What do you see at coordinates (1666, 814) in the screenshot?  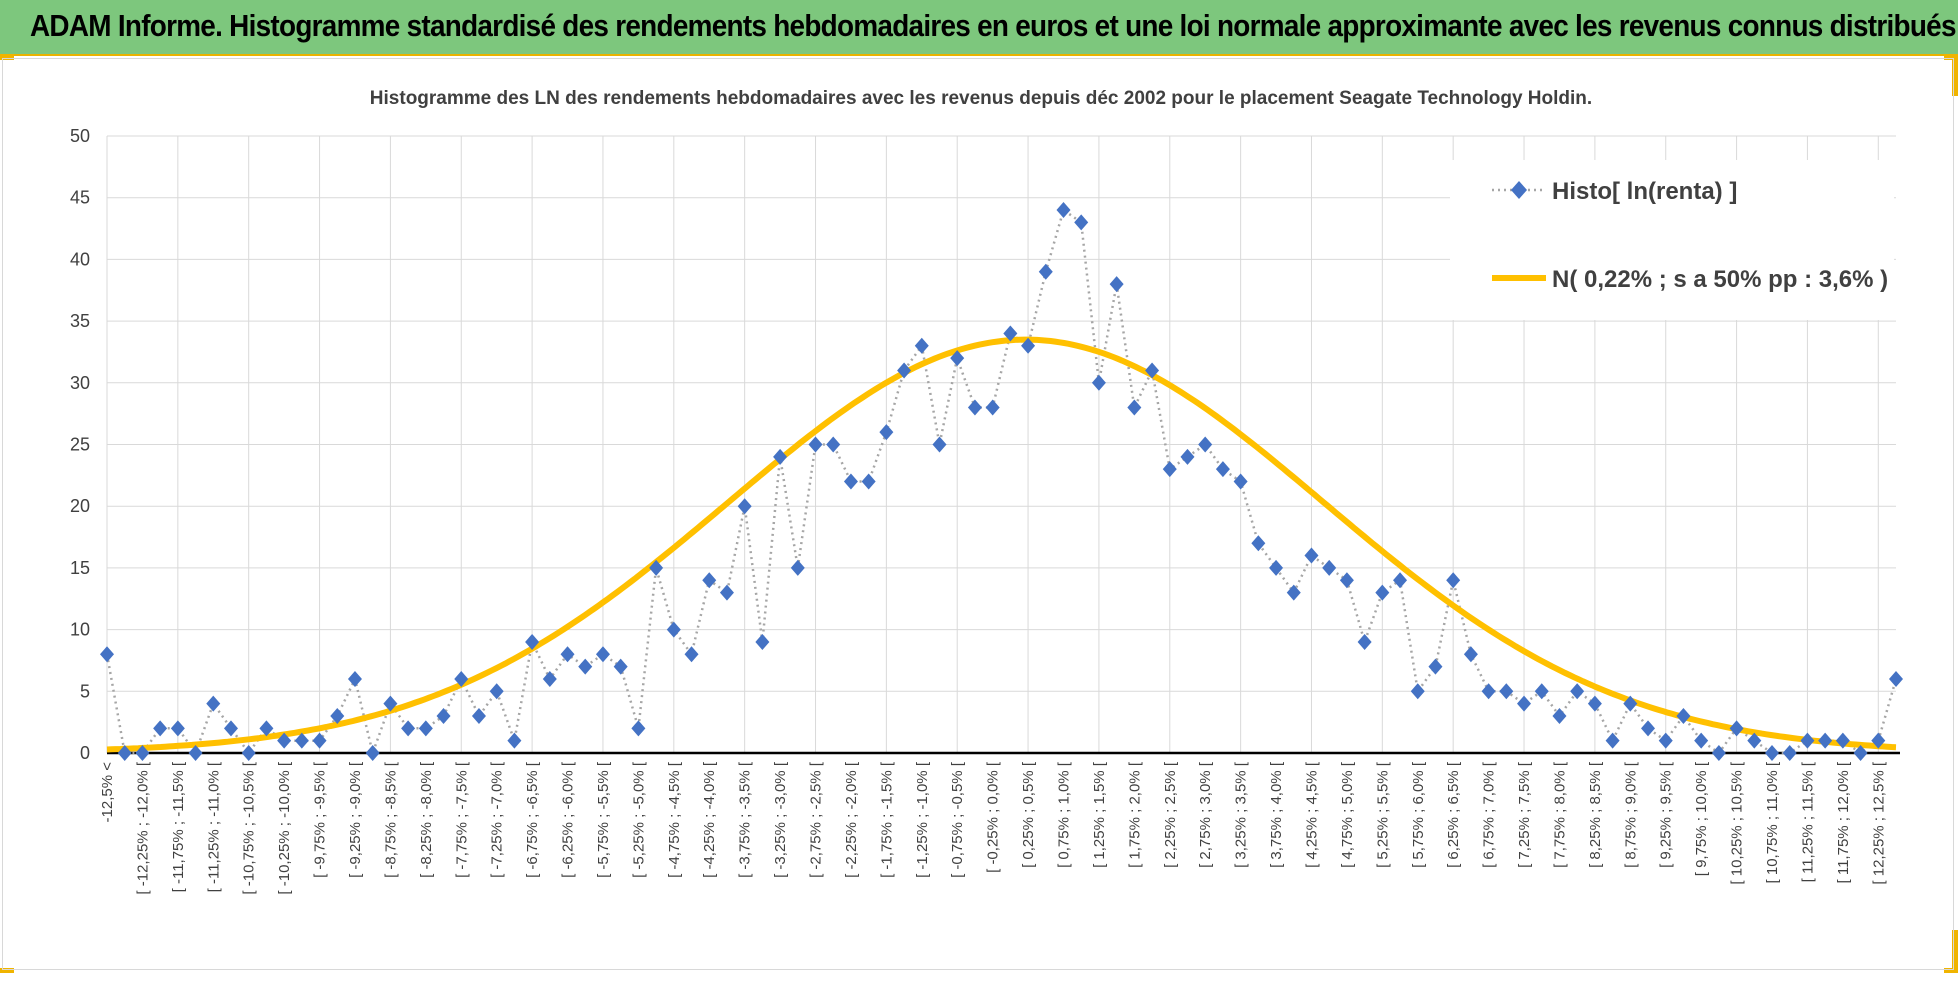 I see `x-tick-label: [ 9,25% ; 9,5% [` at bounding box center [1666, 814].